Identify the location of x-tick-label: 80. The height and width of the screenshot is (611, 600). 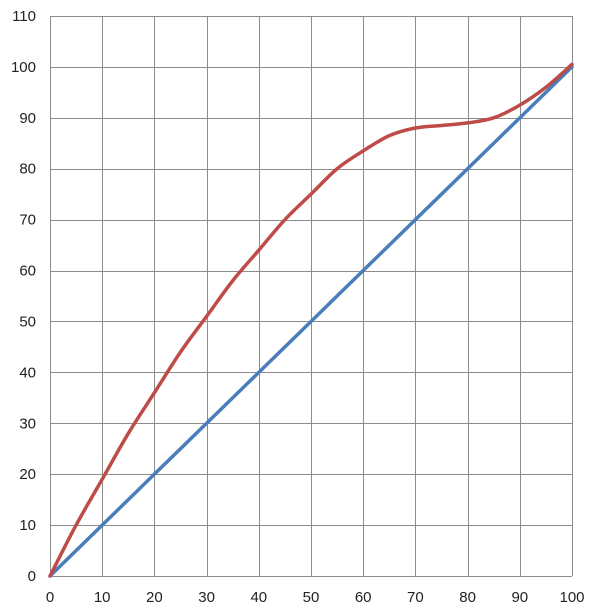
(467, 597).